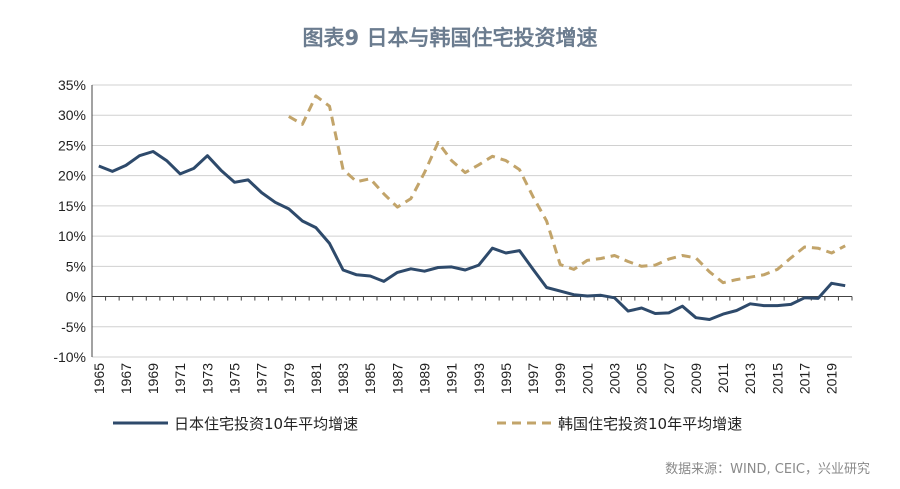 The width and height of the screenshot is (900, 489). I want to click on x-tick-label: 2007, so click(669, 378).